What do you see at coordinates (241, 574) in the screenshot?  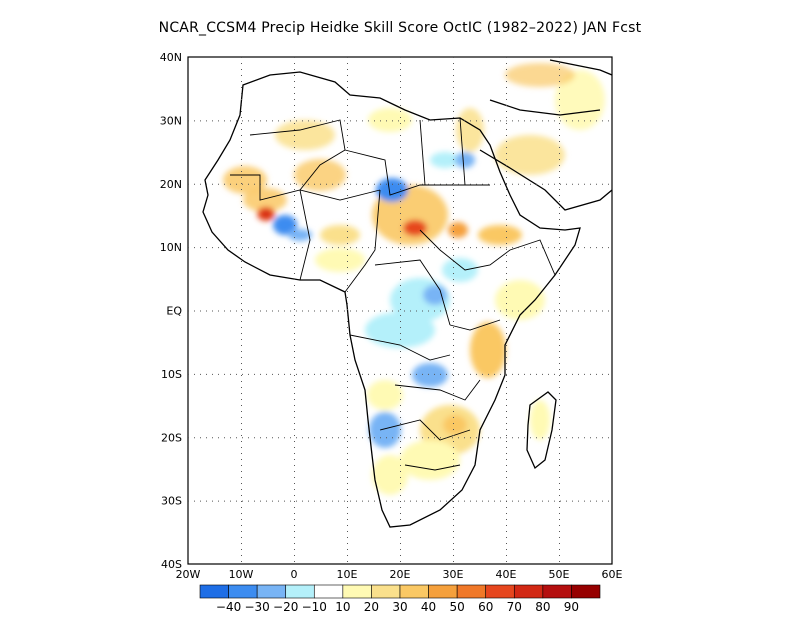 I see `lon-tick-label: 10W` at bounding box center [241, 574].